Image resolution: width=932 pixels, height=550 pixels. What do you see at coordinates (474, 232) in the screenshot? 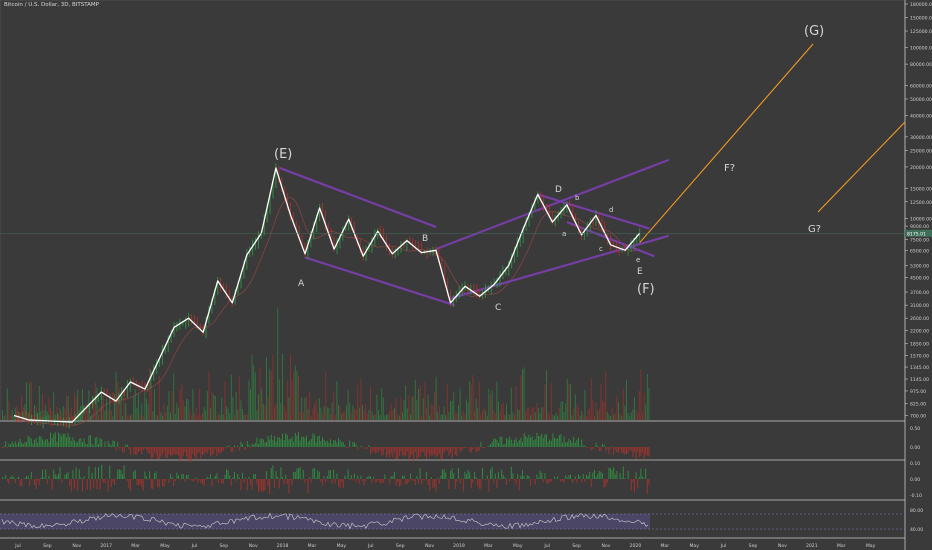
I see `channel-layer` at bounding box center [474, 232].